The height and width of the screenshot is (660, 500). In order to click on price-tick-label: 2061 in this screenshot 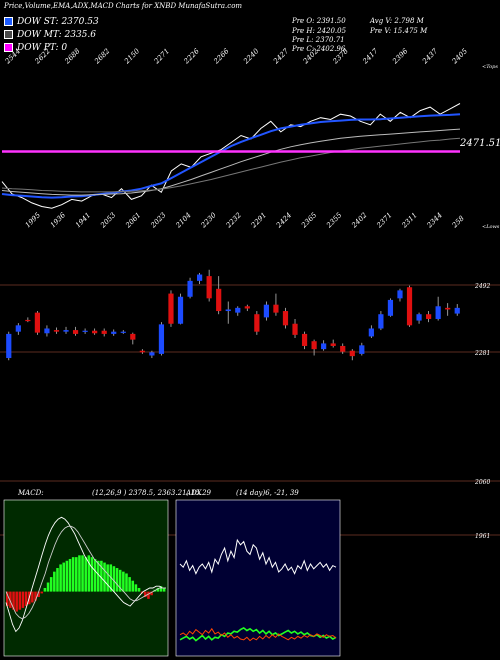, I will do `click(133, 220)`.